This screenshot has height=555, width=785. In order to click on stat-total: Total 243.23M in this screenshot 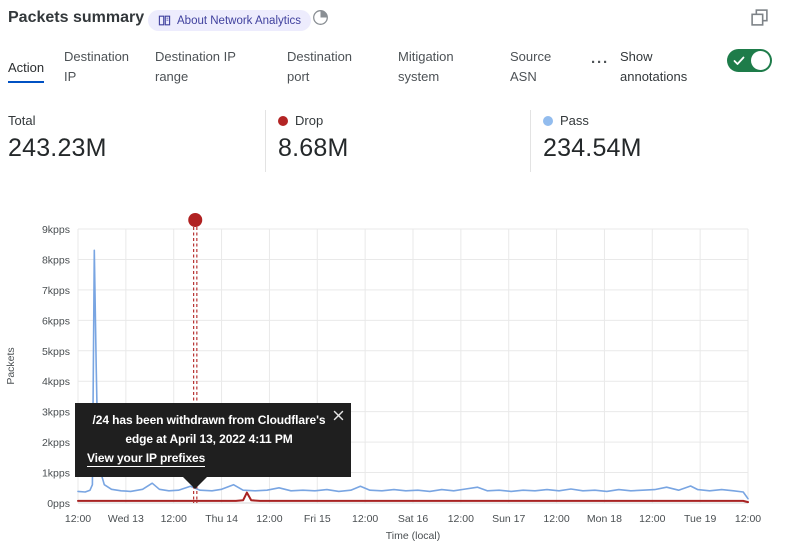, I will do `click(57, 135)`.